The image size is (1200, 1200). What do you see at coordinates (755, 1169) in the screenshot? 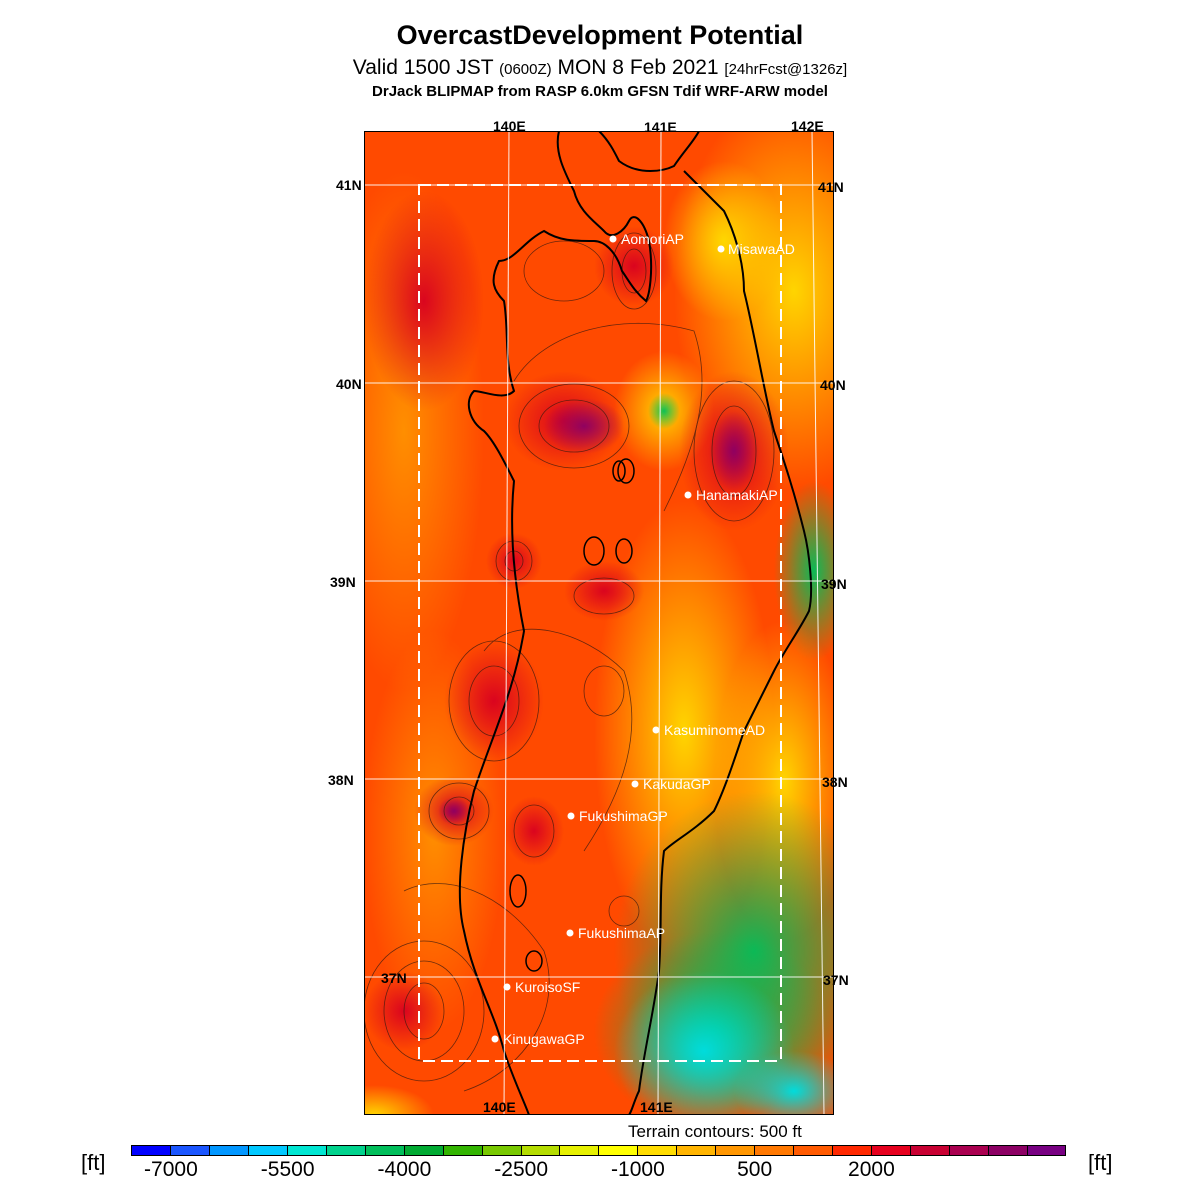
I see `colorbar-label: 500` at bounding box center [755, 1169].